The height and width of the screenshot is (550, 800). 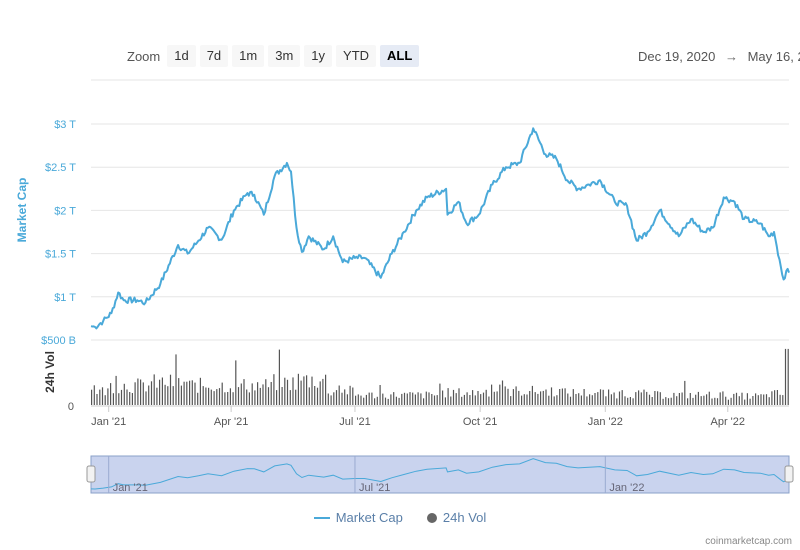 What do you see at coordinates (65, 298) in the screenshot?
I see `y-tick-label: $1 T` at bounding box center [65, 298].